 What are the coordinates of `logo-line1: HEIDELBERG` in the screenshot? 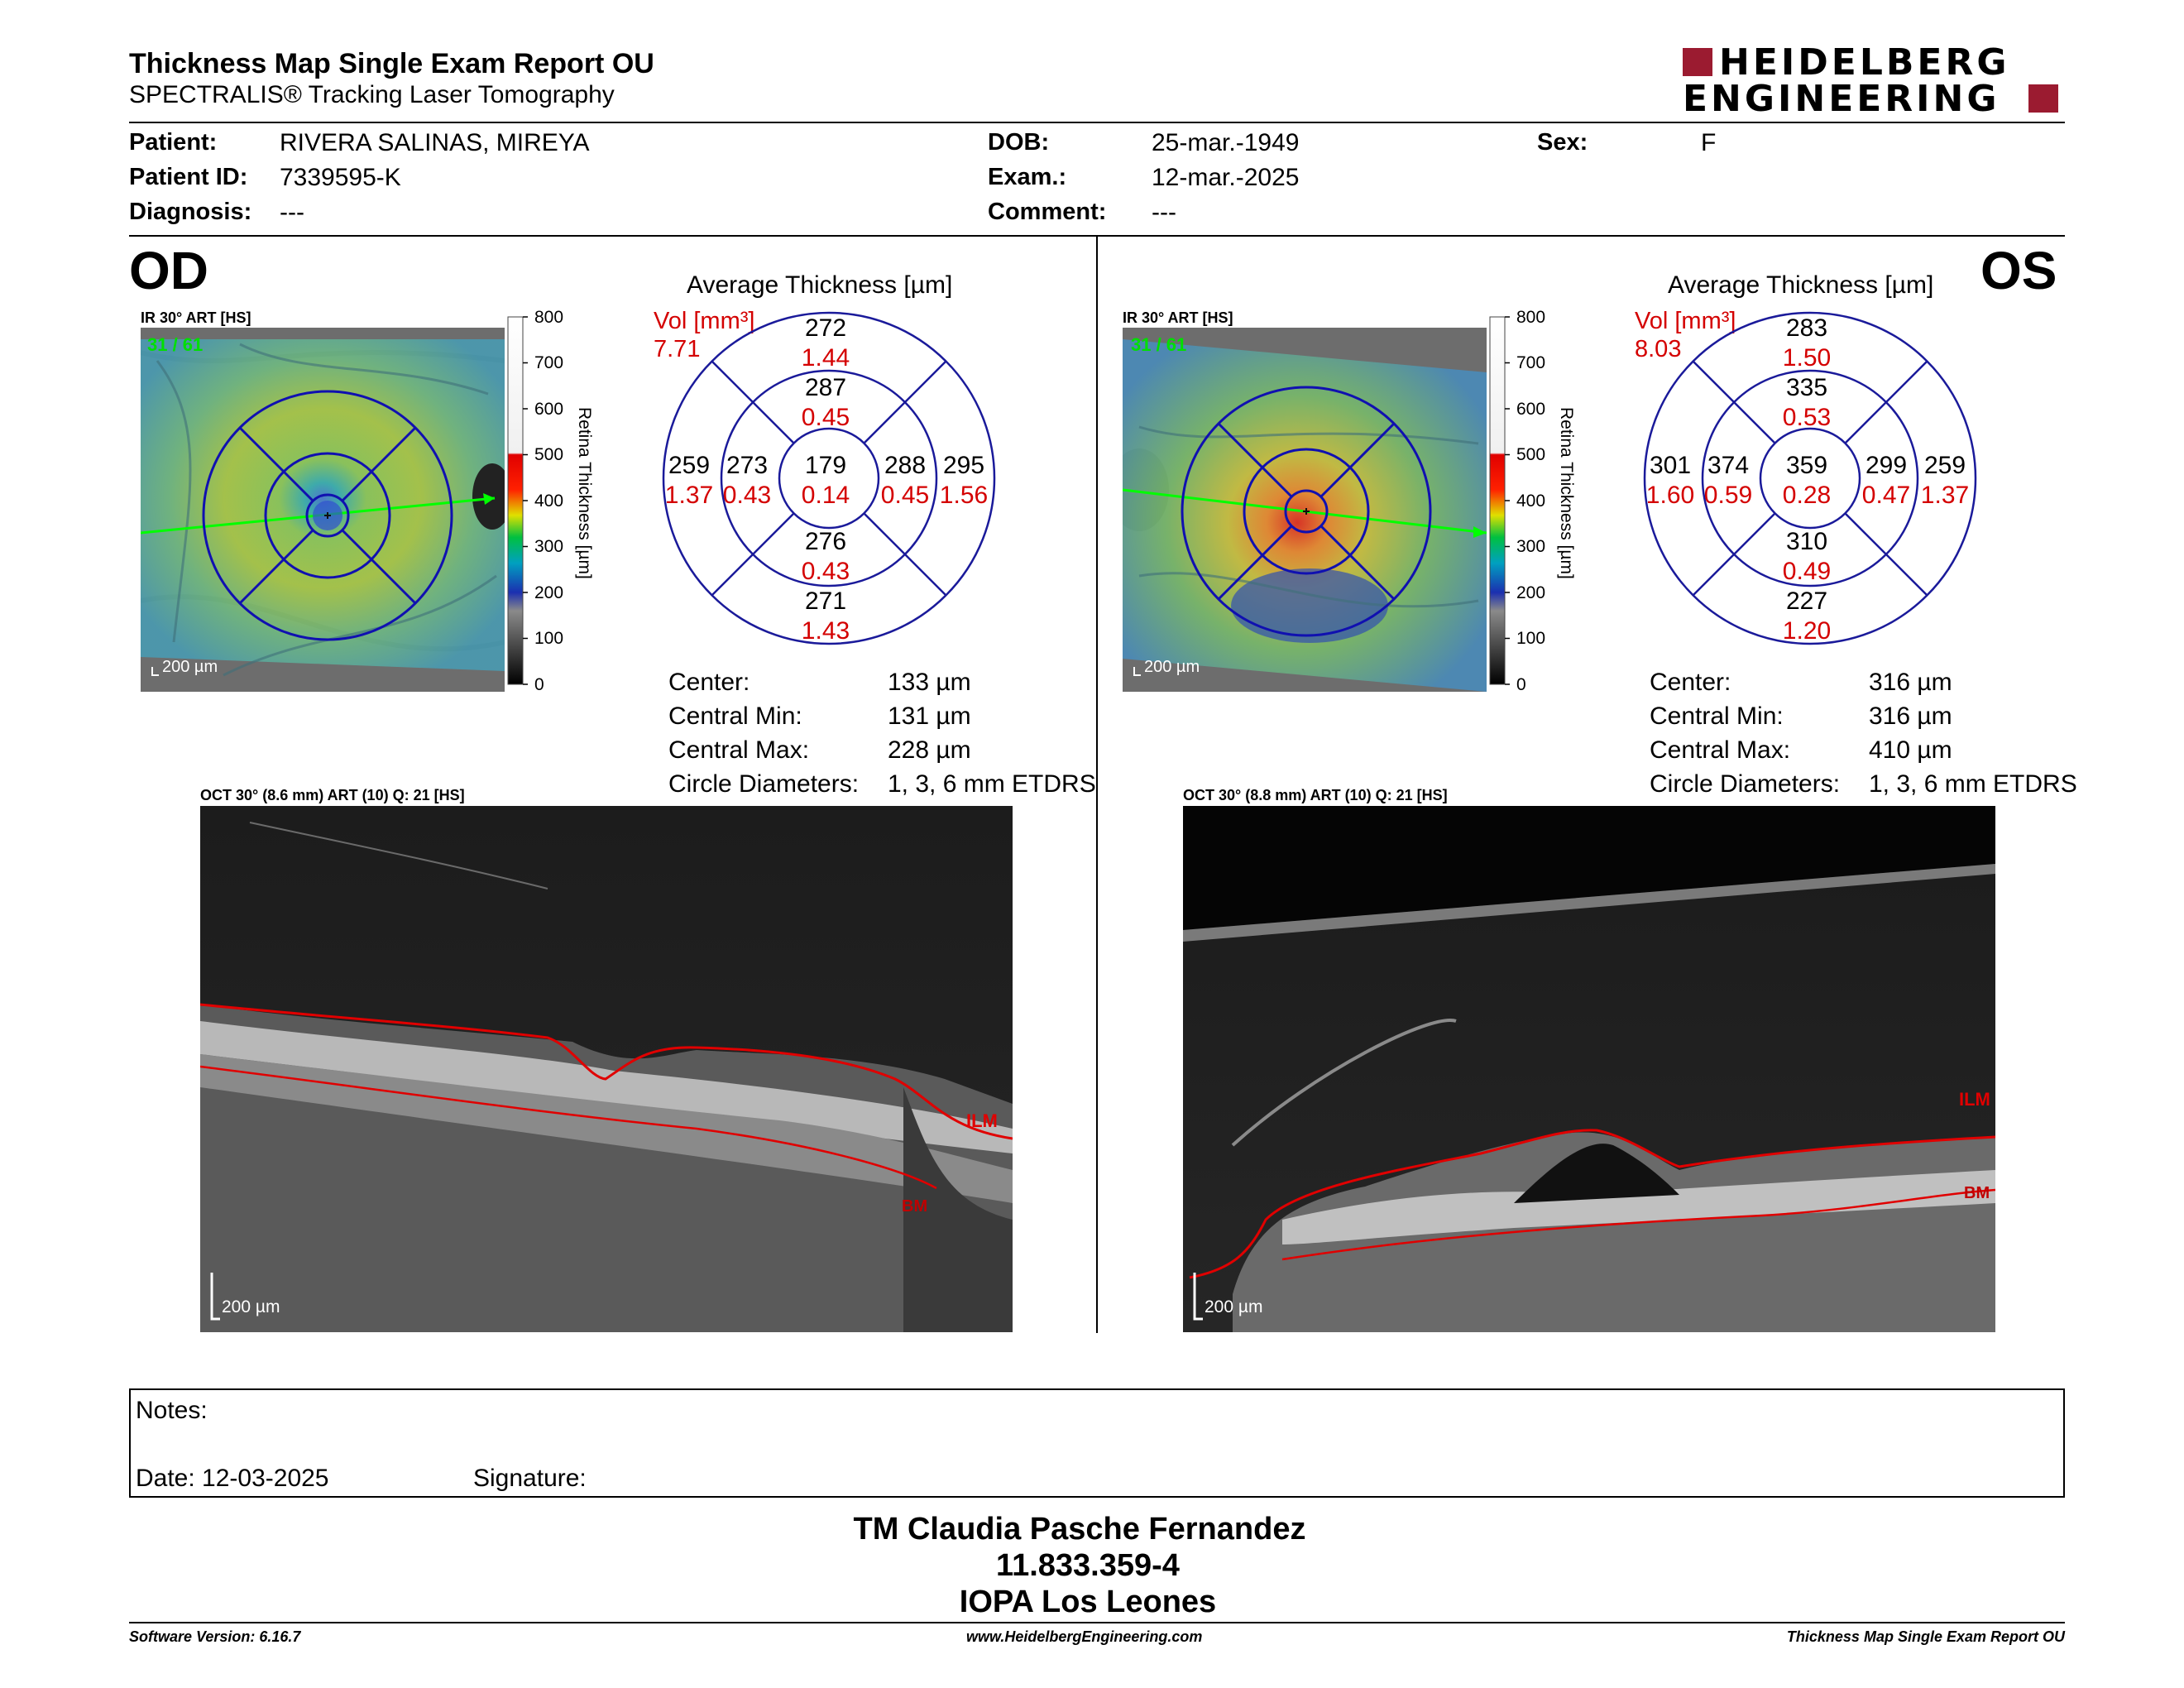 It's located at (1864, 62).